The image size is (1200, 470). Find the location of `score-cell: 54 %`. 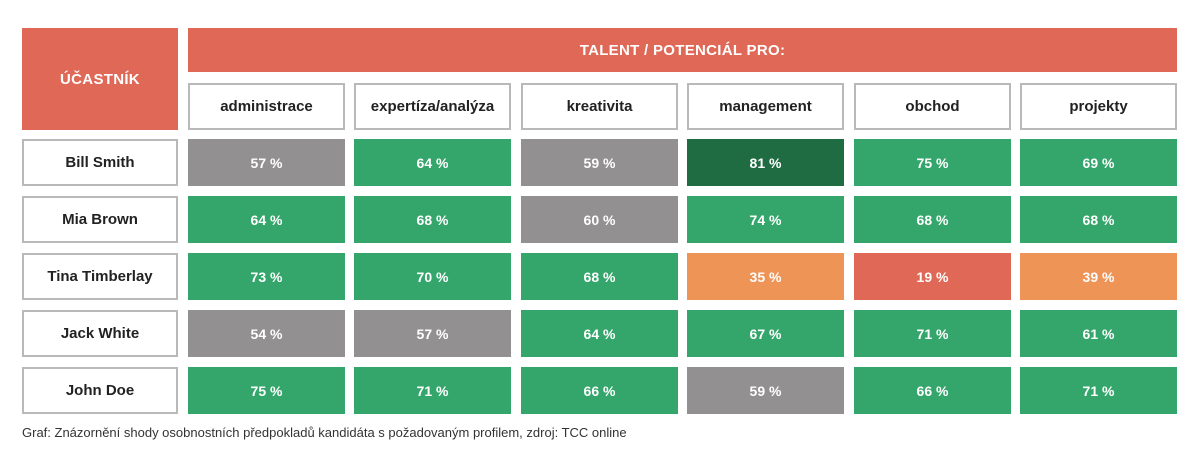

score-cell: 54 % is located at coordinates (266, 333).